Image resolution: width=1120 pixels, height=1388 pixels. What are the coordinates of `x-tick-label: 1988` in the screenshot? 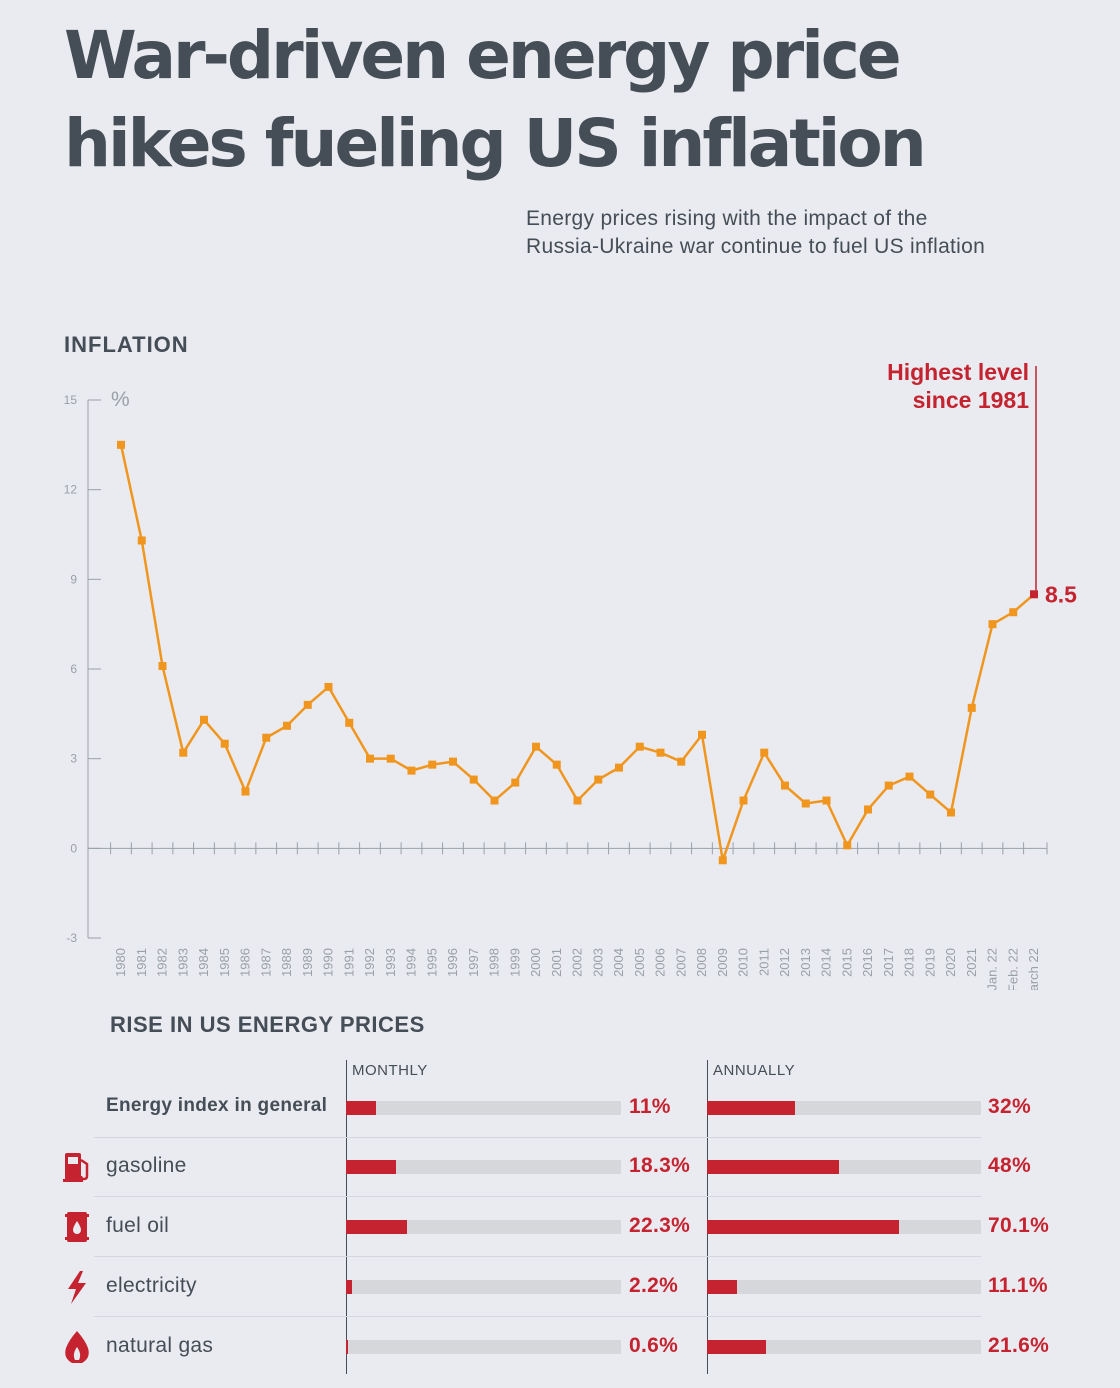 It's located at (286, 962).